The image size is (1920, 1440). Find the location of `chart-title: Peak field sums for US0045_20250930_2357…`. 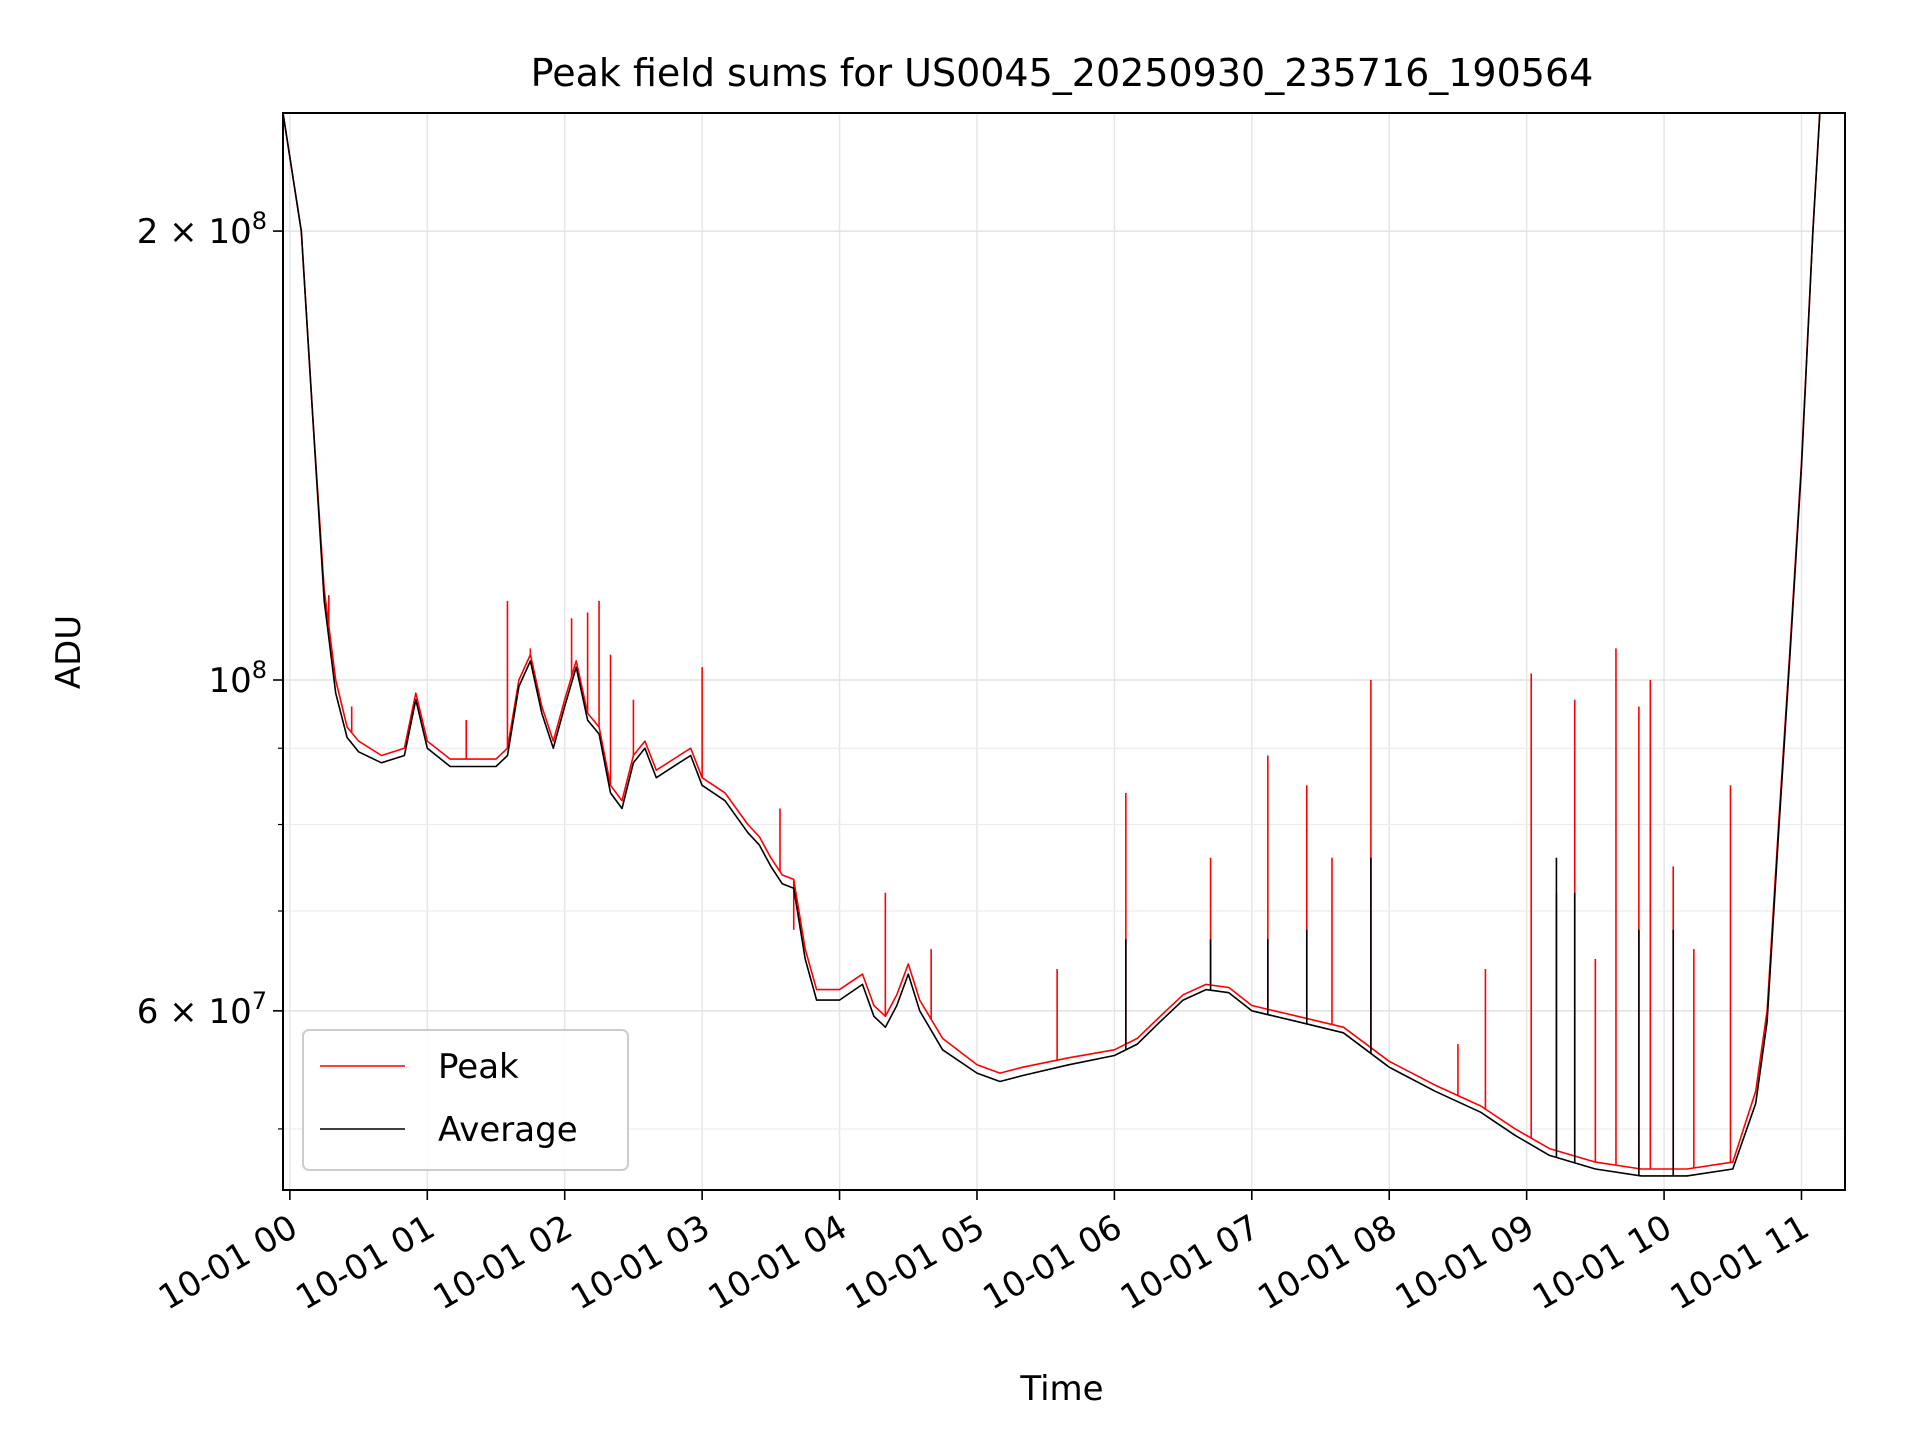

chart-title: Peak field sums for US0045_20250930_2357… is located at coordinates (1062, 73).